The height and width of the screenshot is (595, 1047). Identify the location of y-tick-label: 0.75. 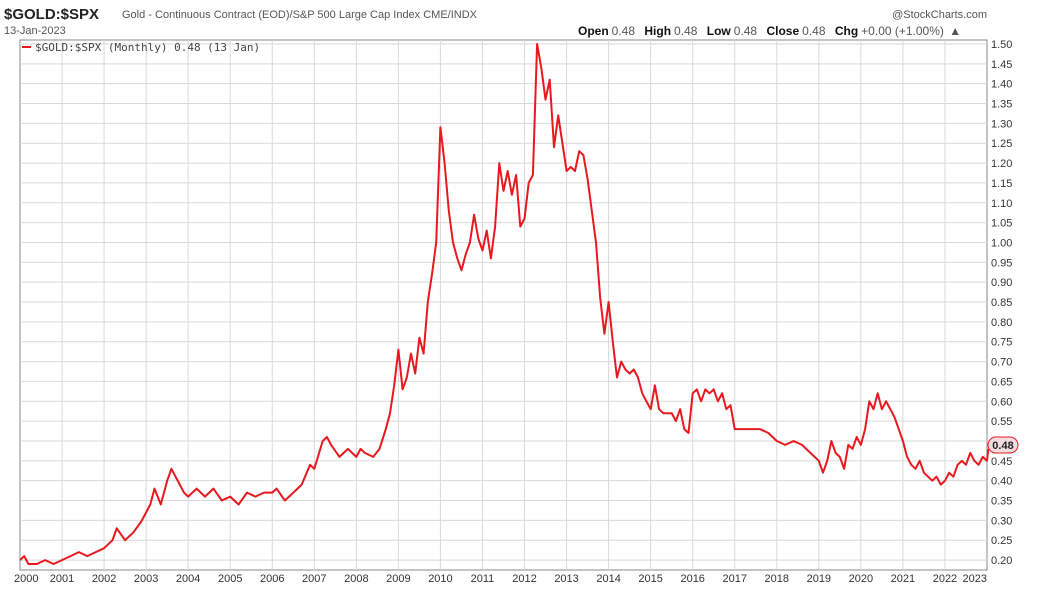
(1001, 343).